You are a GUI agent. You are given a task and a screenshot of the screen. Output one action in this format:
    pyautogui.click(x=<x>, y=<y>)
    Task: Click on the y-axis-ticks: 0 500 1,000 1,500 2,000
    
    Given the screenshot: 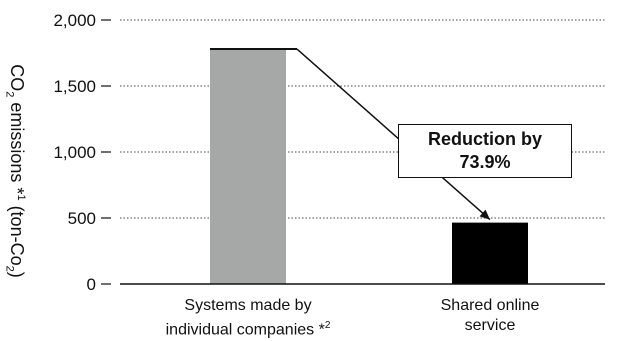 What is the action you would take?
    pyautogui.click(x=82, y=152)
    